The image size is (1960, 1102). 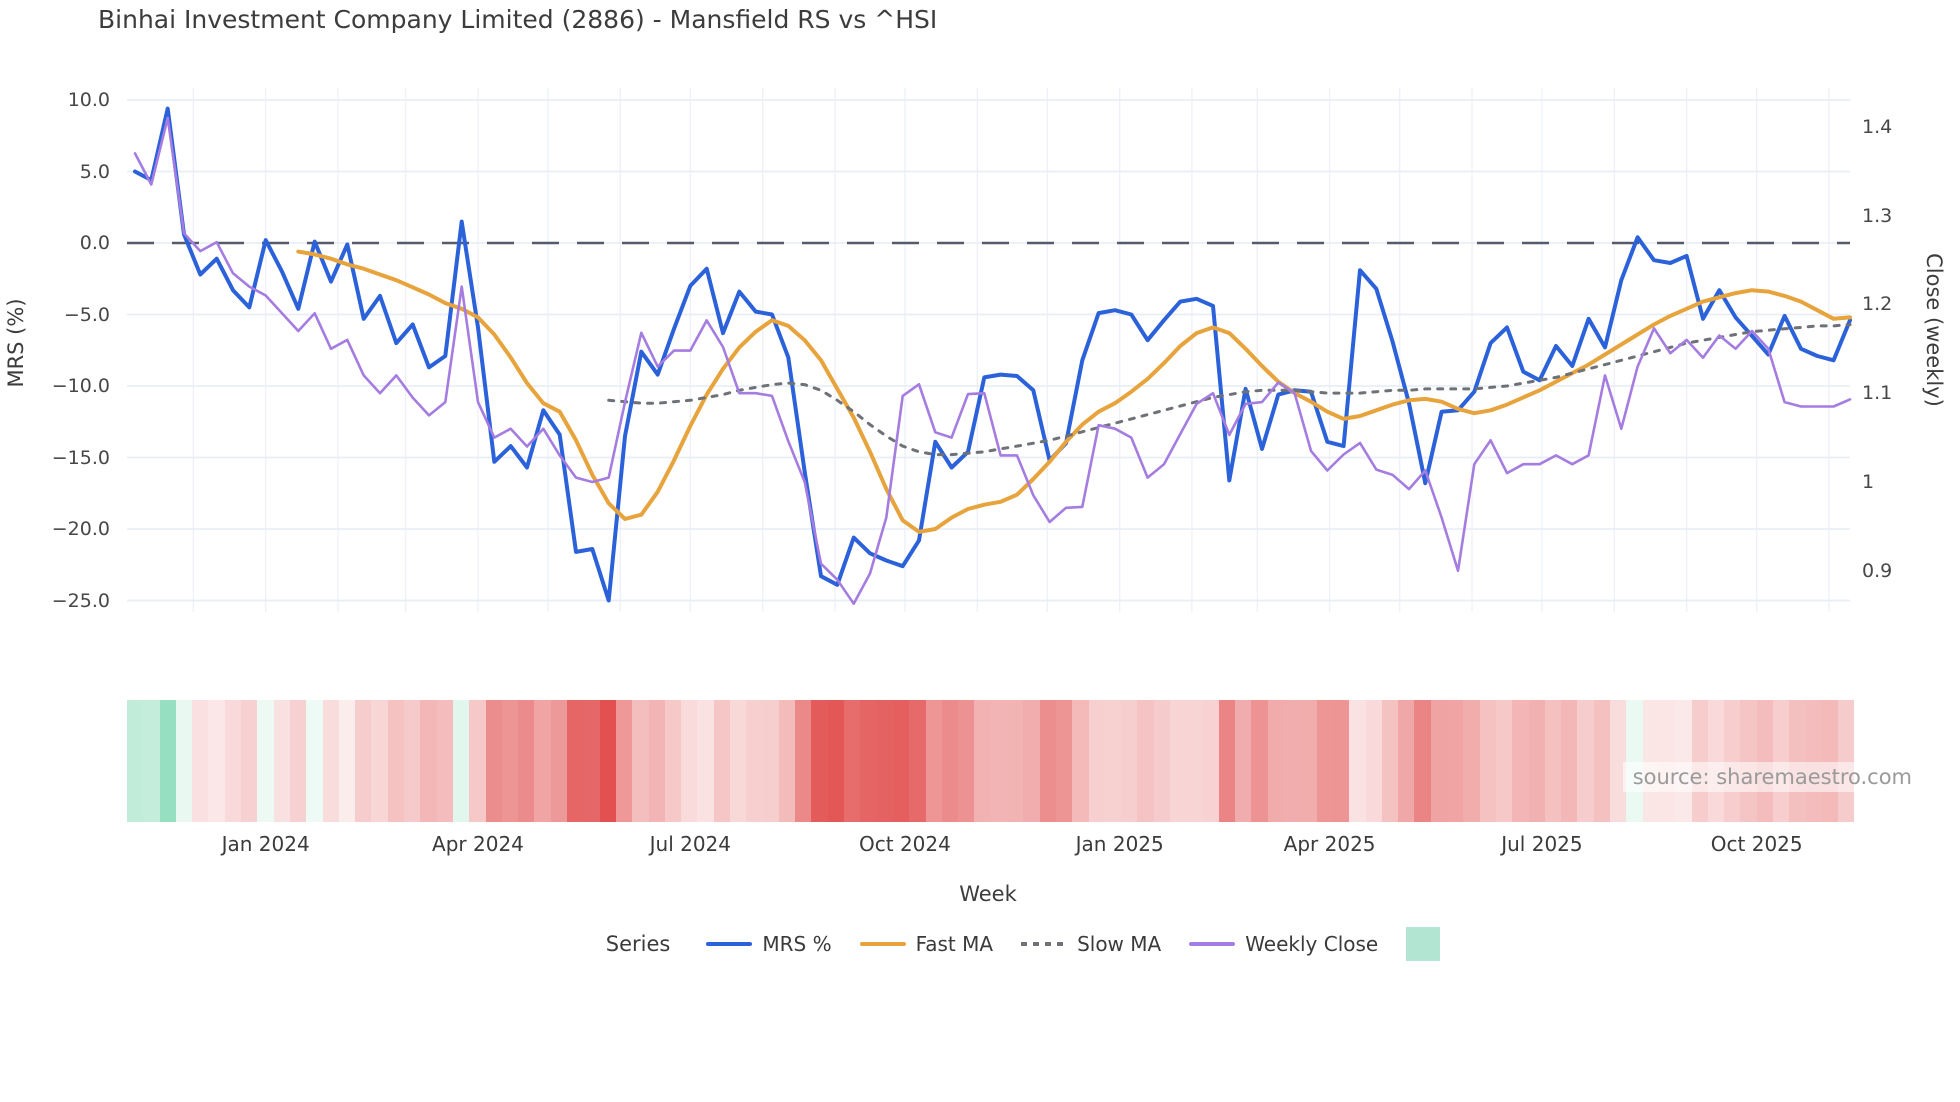 I want to click on heatmap-swatch-icon, so click(x=1423, y=944).